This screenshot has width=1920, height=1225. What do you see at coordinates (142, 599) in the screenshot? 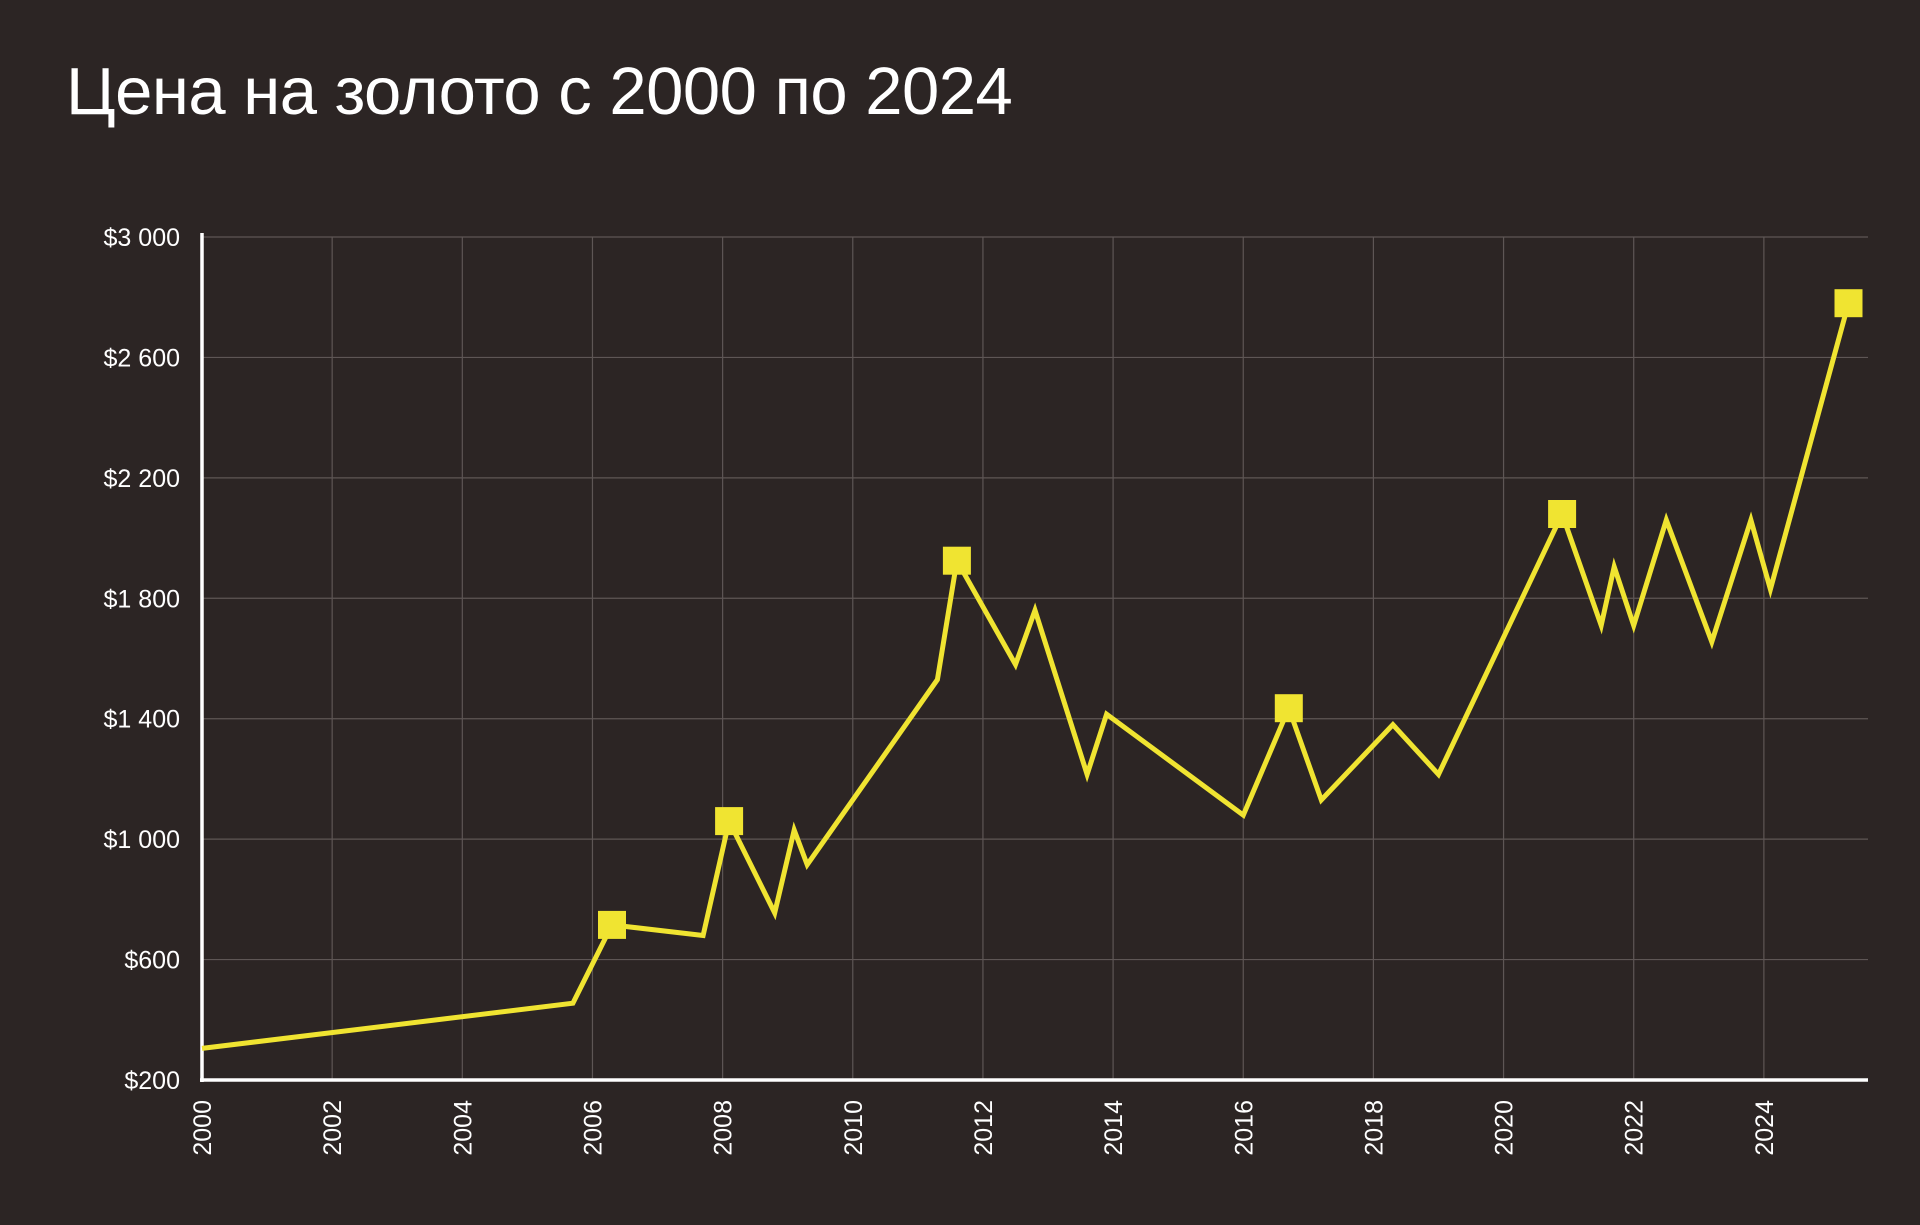
I see `y-tick-label: $1 800` at bounding box center [142, 599].